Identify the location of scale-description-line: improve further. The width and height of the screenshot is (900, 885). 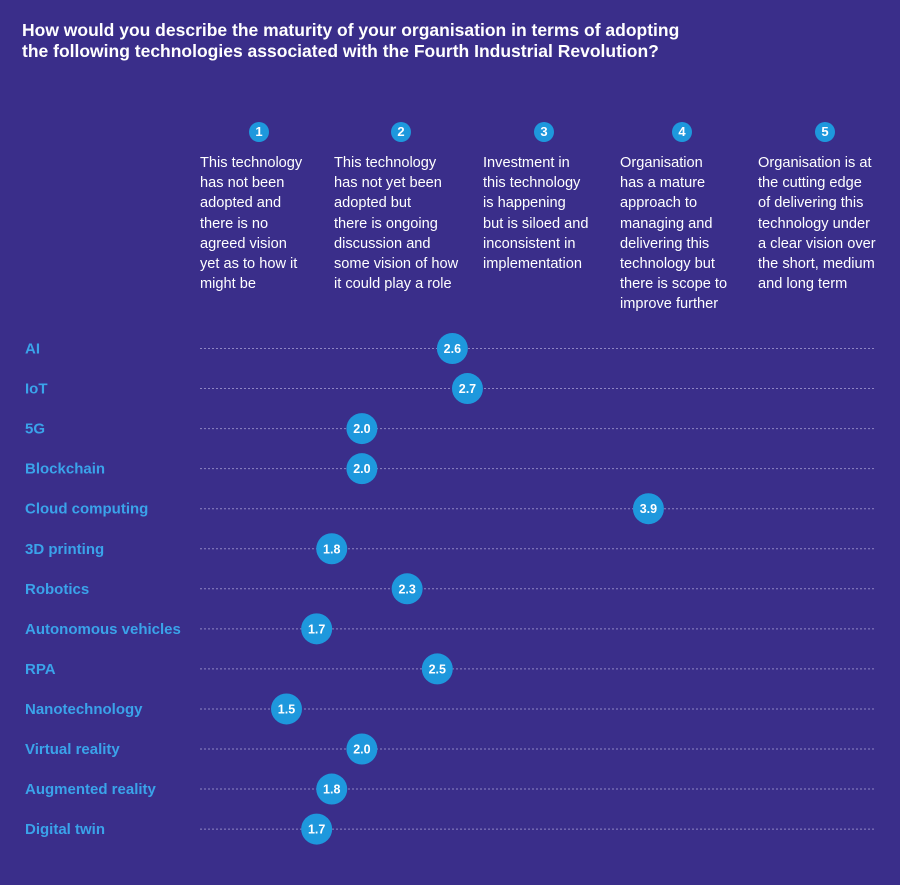
(669, 304).